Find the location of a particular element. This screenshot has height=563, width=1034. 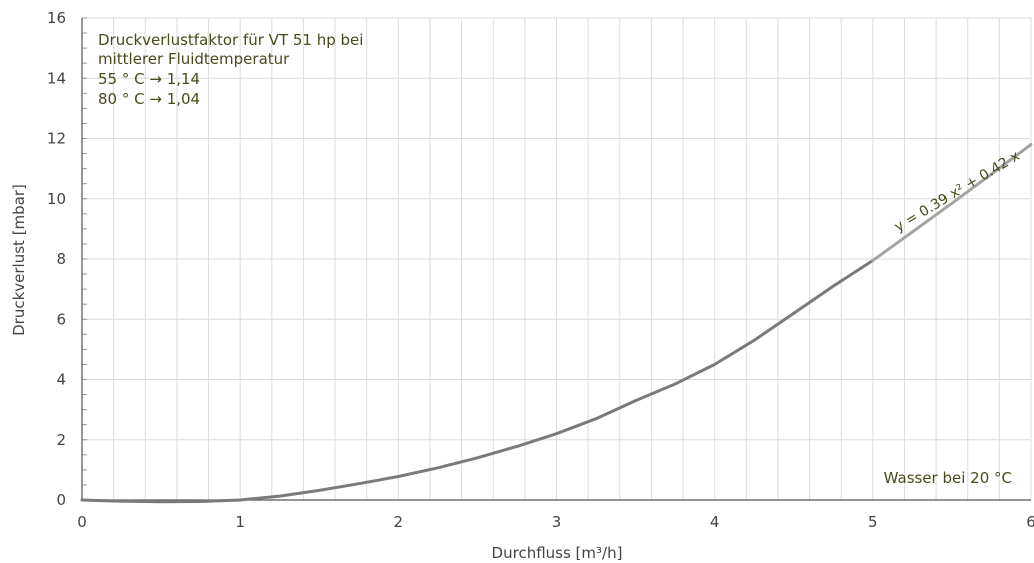

y-tick-label: 10 is located at coordinates (56, 199).